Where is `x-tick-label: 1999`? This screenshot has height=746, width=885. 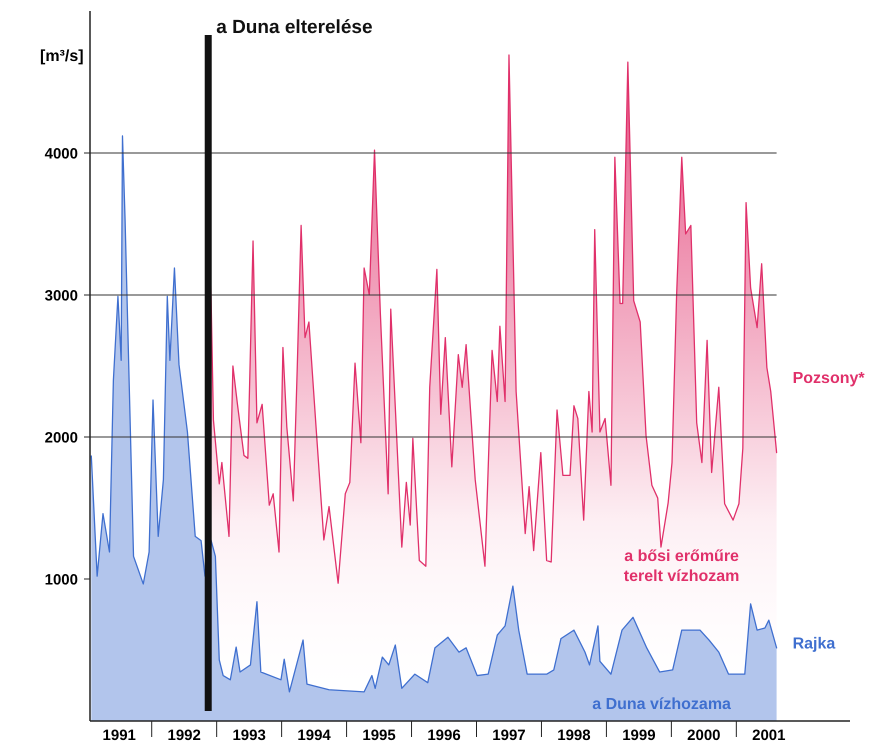
x-tick-label: 1999 is located at coordinates (639, 735).